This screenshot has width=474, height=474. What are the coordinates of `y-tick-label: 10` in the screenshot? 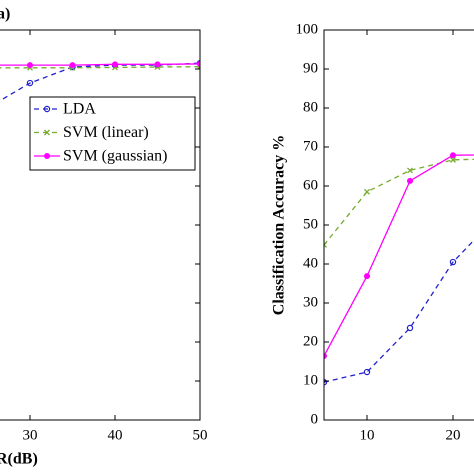 It's located at (310, 380).